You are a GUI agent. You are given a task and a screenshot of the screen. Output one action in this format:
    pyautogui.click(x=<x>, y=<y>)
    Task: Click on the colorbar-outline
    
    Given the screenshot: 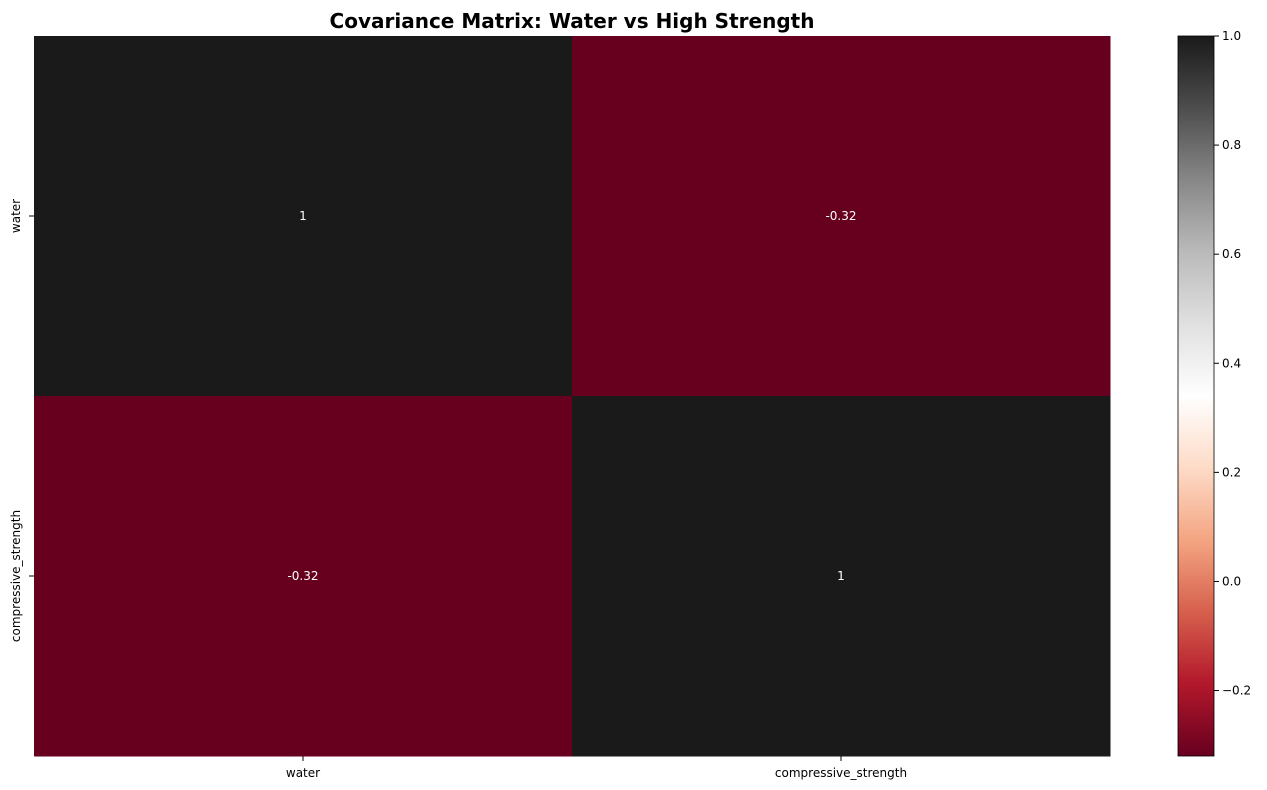 What is the action you would take?
    pyautogui.click(x=1196, y=396)
    